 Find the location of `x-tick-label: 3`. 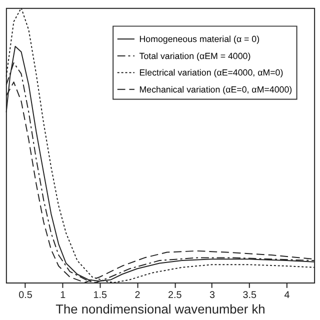

x-tick-label: 3 is located at coordinates (212, 295).